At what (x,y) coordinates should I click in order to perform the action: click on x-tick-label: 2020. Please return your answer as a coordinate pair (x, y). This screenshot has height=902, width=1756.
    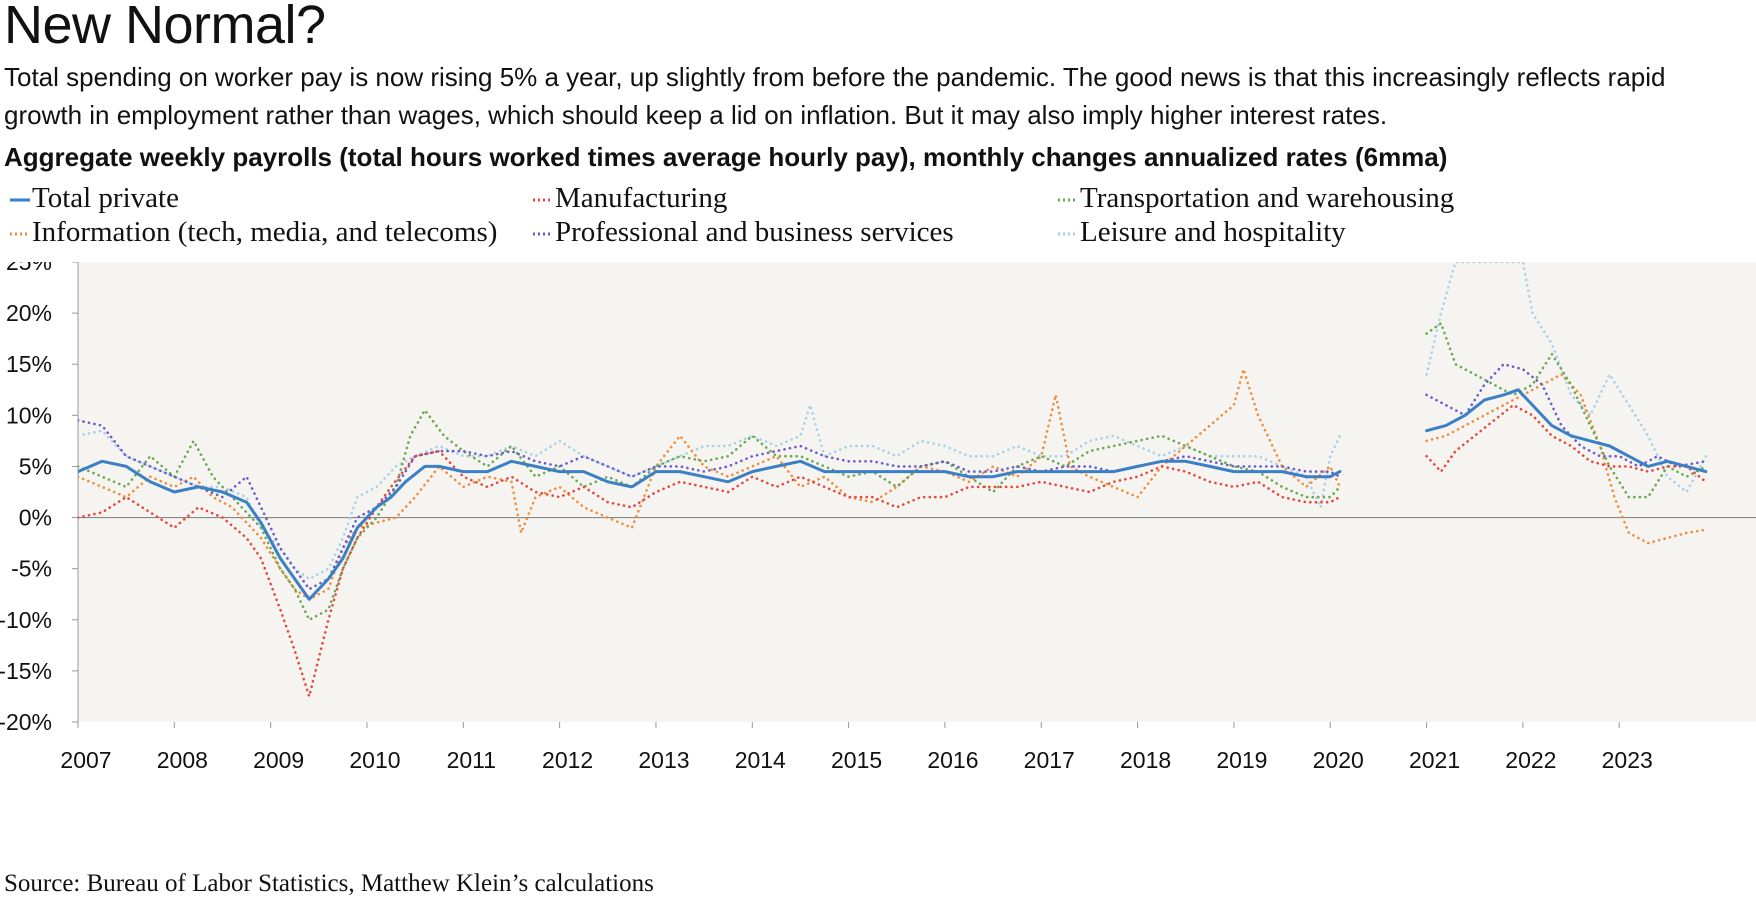
    Looking at the image, I should click on (1338, 760).